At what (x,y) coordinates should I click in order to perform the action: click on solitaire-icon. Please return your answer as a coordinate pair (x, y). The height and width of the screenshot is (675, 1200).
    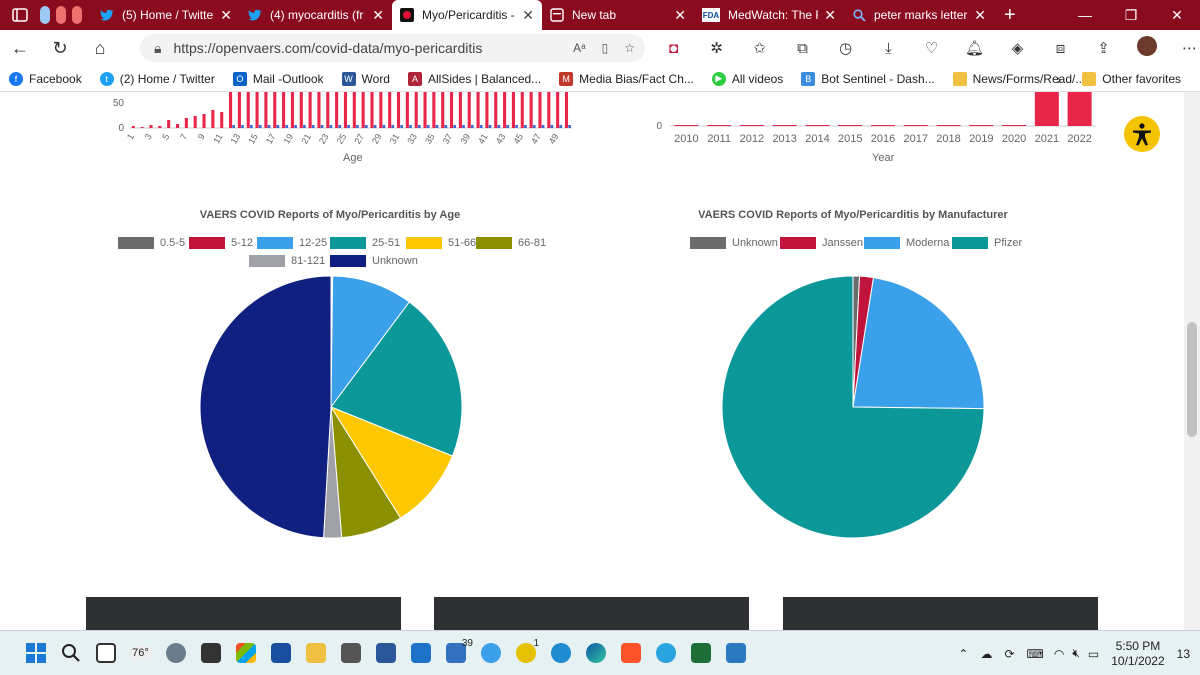
    Looking at the image, I should click on (280, 653).